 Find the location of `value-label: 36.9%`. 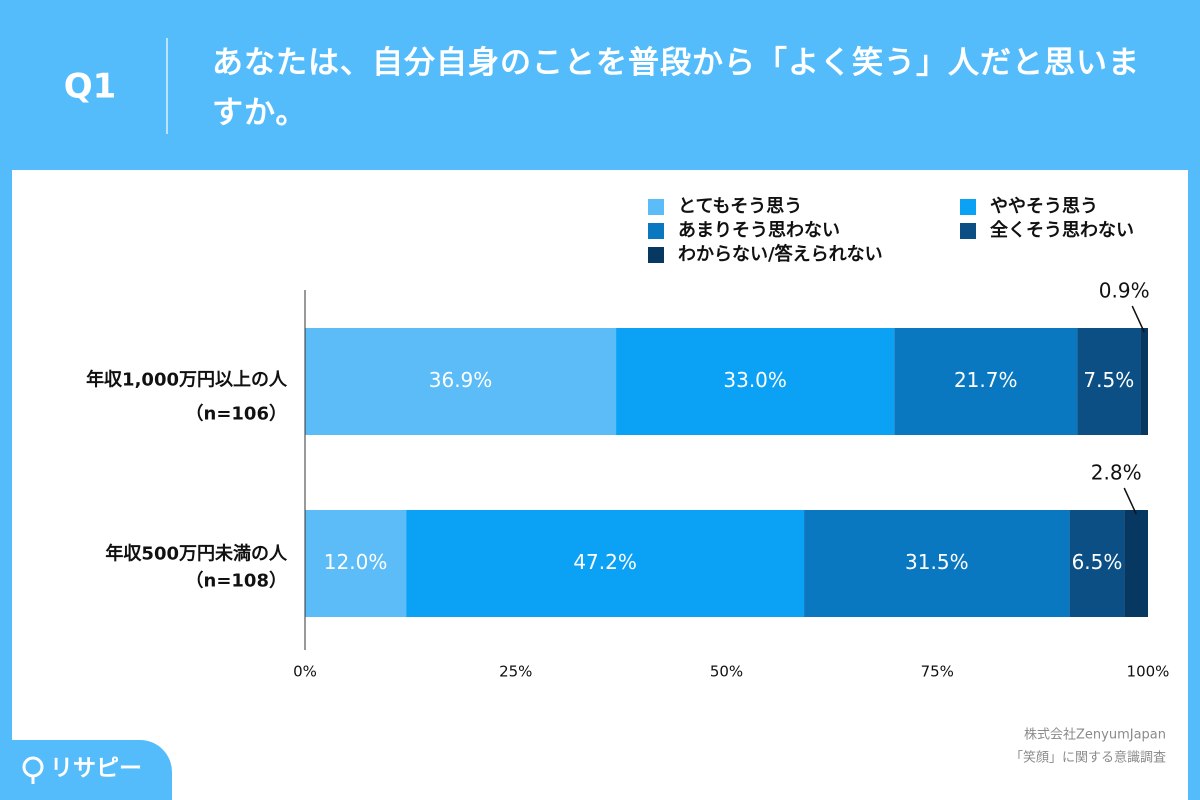

value-label: 36.9% is located at coordinates (461, 380).